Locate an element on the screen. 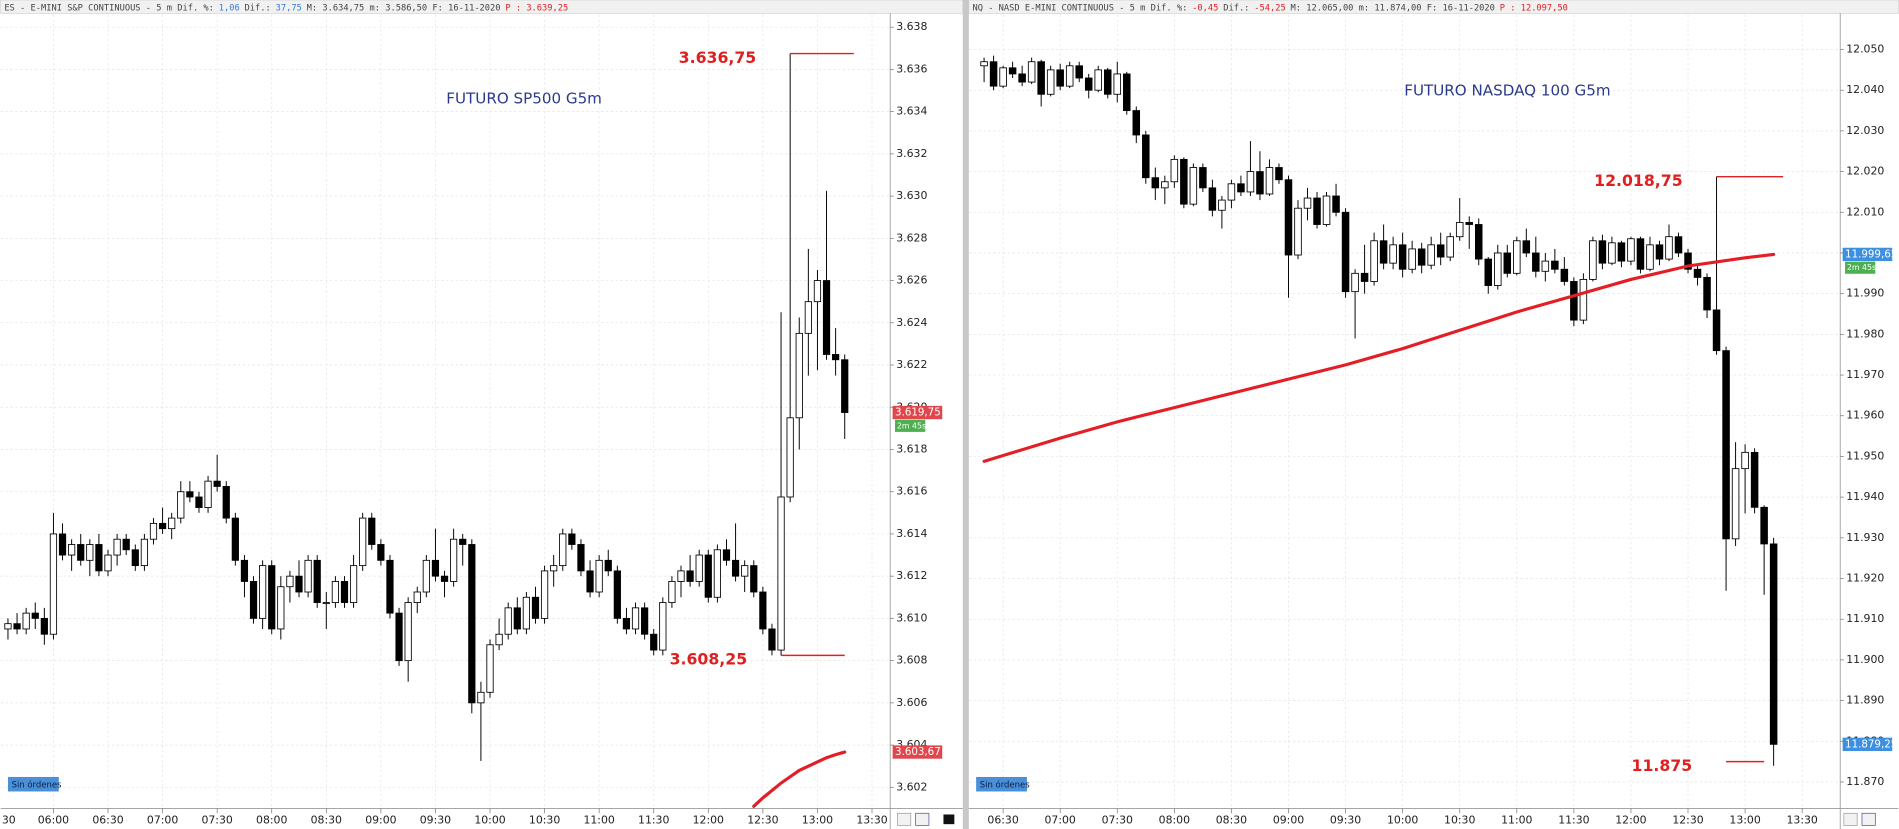 The width and height of the screenshot is (1899, 829). price-tag-label: 11.879,25 is located at coordinates (1871, 744).